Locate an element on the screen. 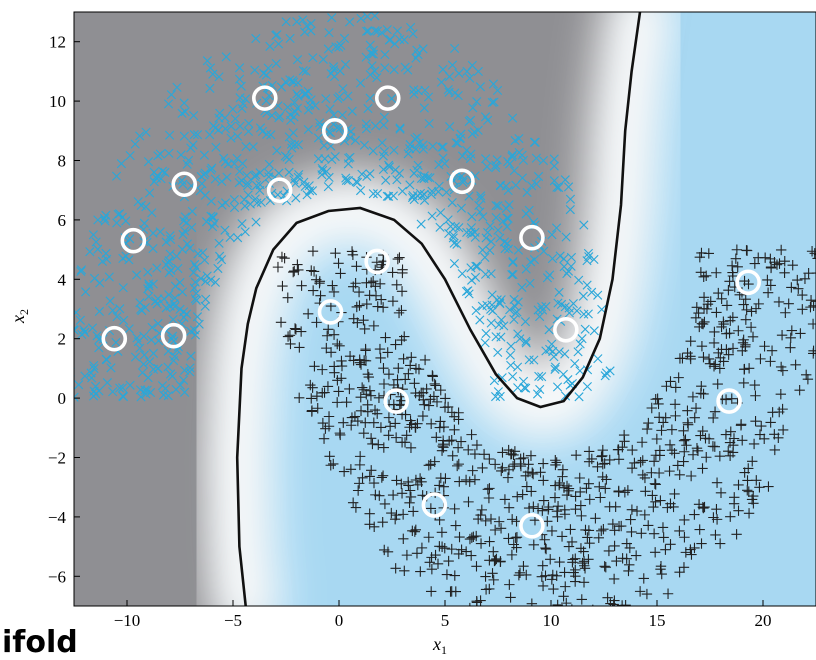 This screenshot has height=660, width=816. x-tick-label: −10 is located at coordinates (127, 620).